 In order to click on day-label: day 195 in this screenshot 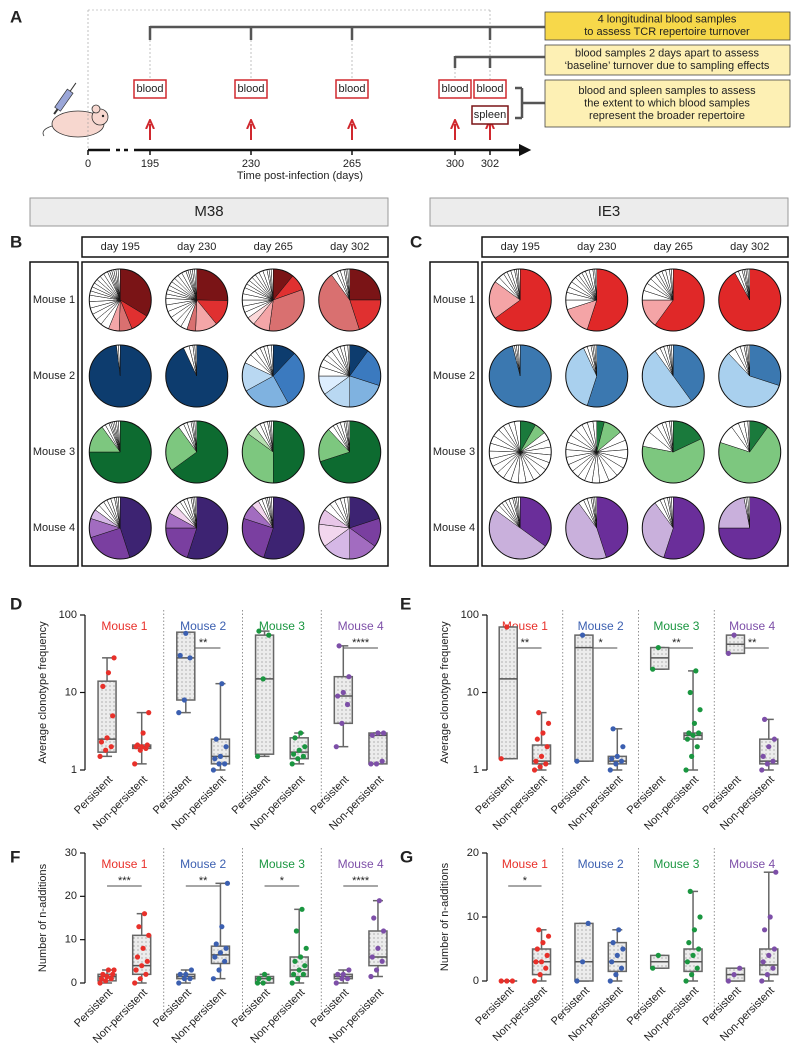, I will do `click(520, 247)`.